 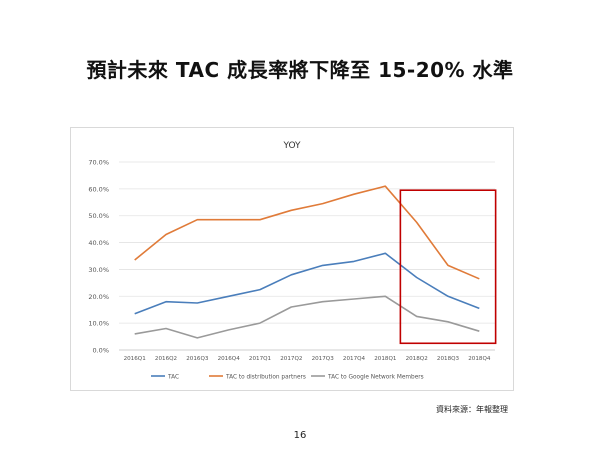 I want to click on x-tick-label: 2018Q2, so click(x=417, y=359).